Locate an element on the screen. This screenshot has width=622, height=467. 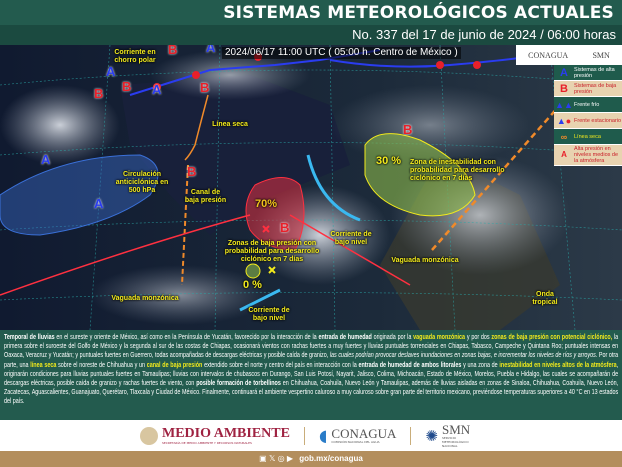
probability-gulf: 70% is located at coordinates (266, 204).